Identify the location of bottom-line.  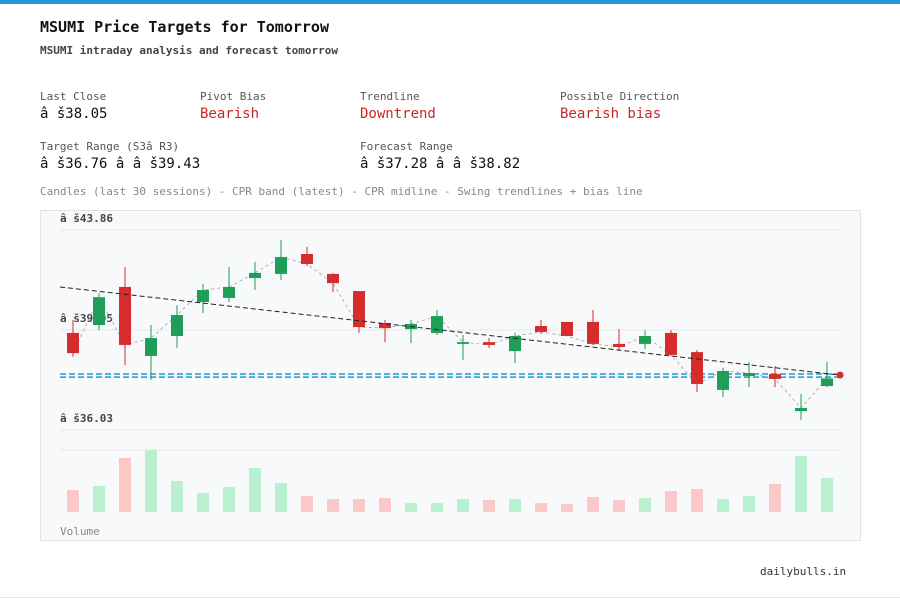
(450, 597).